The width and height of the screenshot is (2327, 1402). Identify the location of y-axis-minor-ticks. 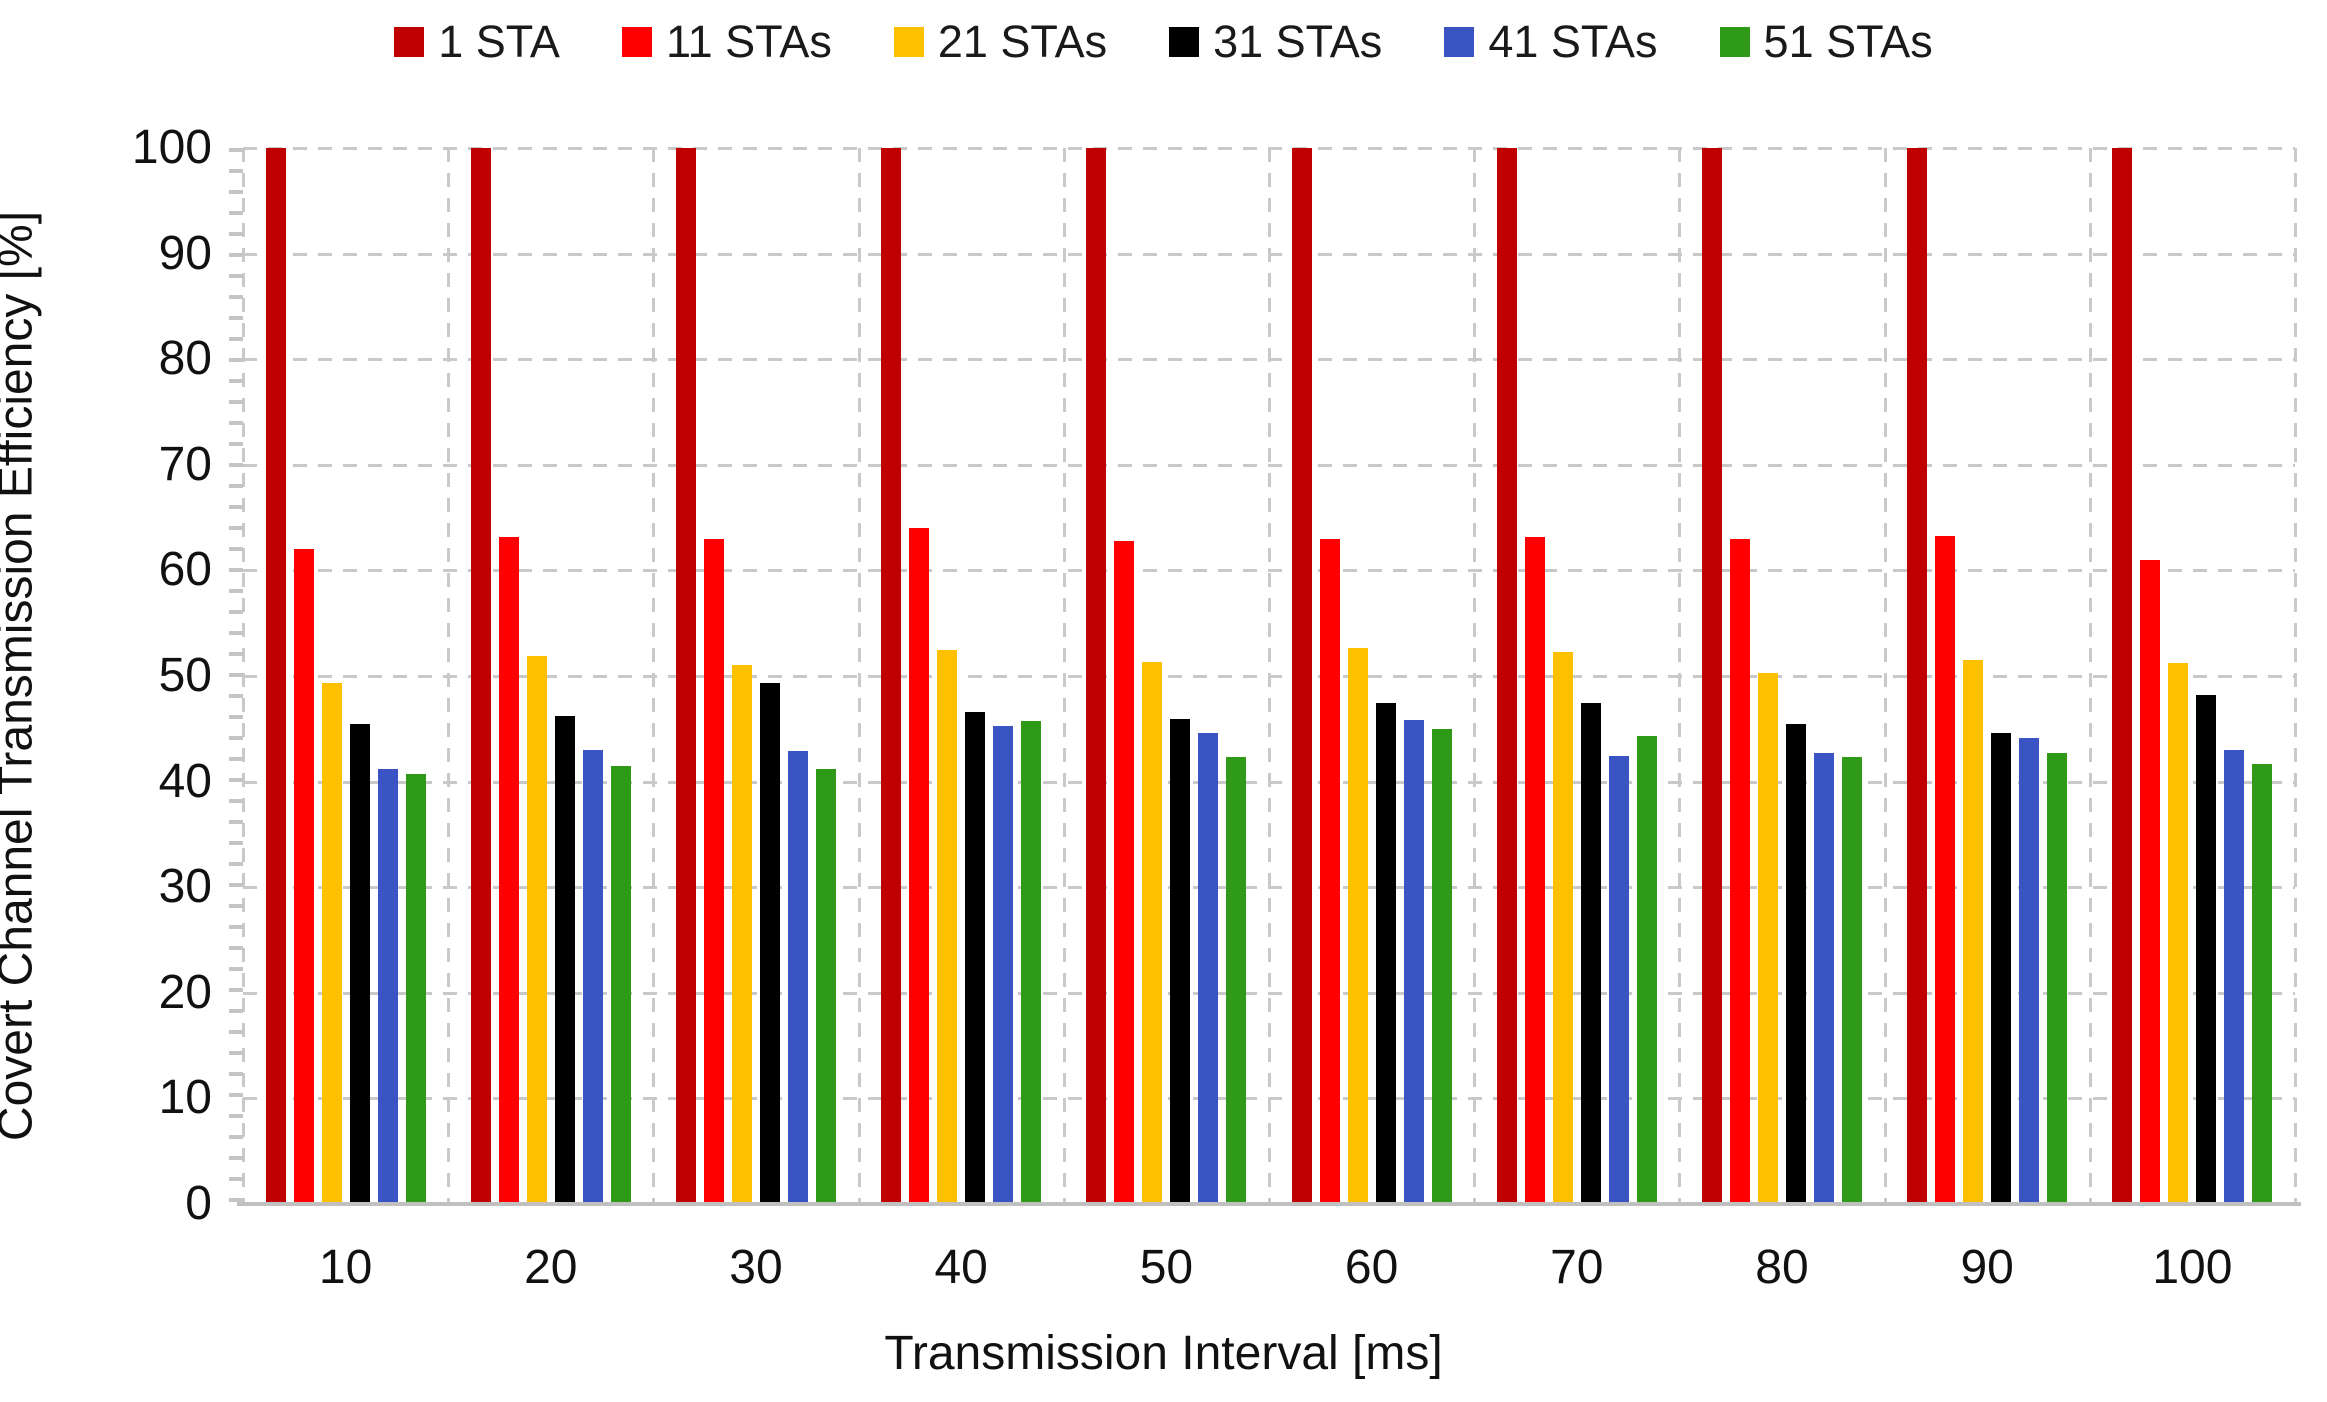
(236, 676).